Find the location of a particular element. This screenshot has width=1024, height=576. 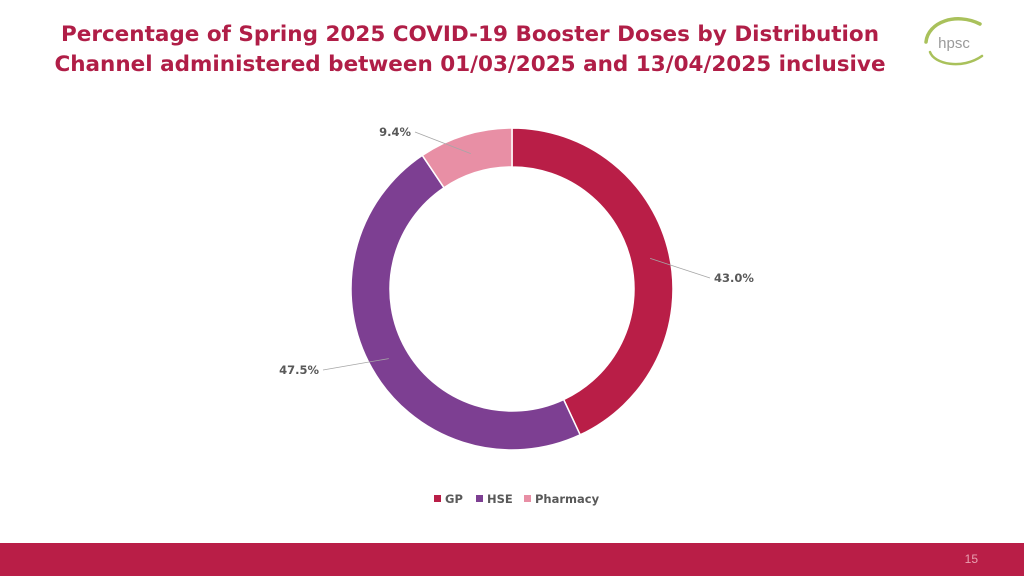

slice-pharmacy is located at coordinates (467, 158).